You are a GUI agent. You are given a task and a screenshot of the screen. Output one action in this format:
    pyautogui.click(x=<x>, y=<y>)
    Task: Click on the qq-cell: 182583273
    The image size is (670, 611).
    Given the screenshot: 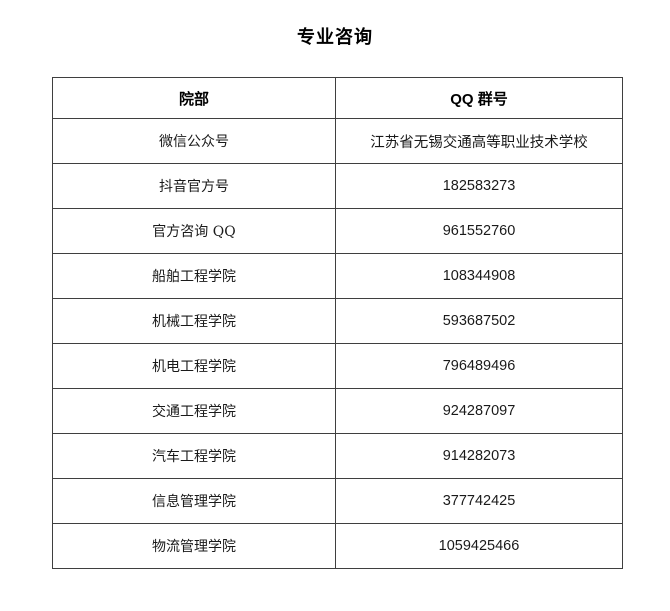 What is the action you would take?
    pyautogui.click(x=479, y=186)
    